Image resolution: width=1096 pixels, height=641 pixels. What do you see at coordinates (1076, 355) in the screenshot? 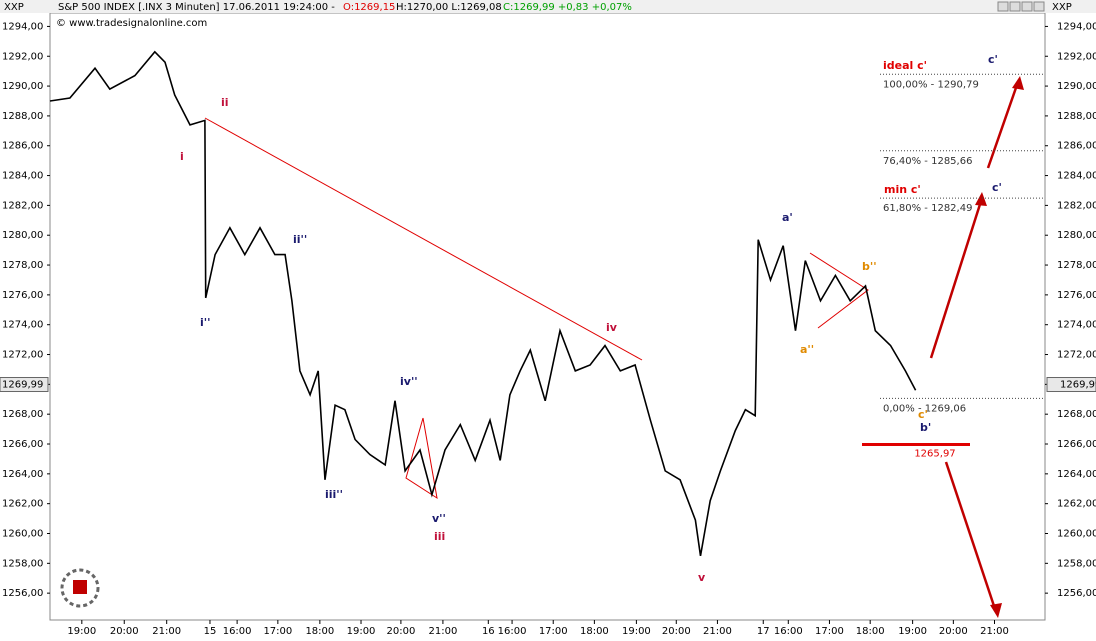
I see `y-tick-label-right: 1272,00` at bounding box center [1076, 355].